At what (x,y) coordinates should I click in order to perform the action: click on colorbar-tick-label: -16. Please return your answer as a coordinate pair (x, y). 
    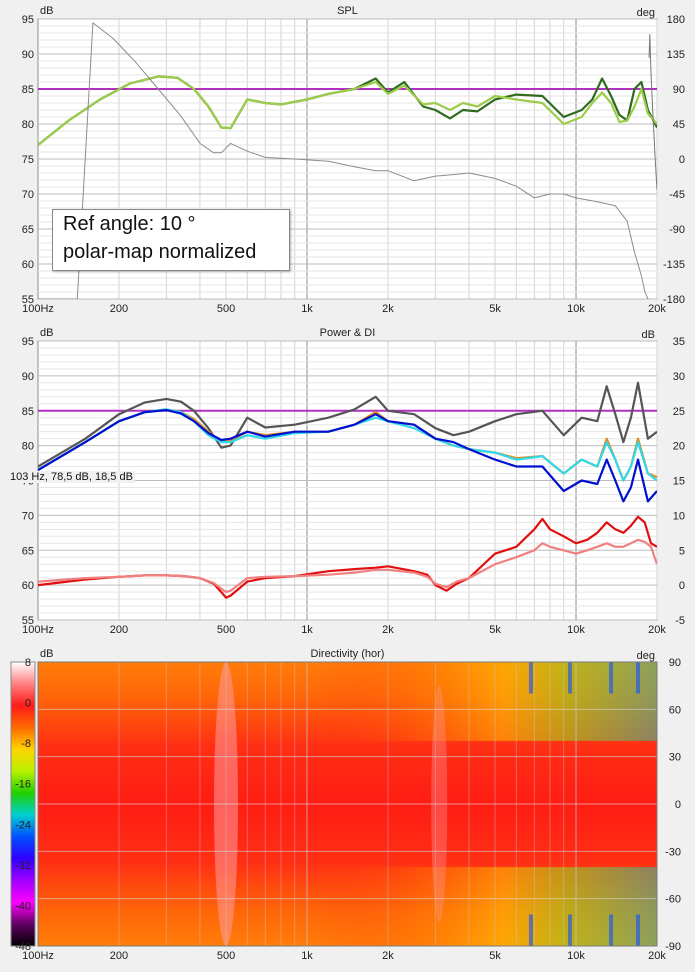
    Looking at the image, I should click on (23, 785).